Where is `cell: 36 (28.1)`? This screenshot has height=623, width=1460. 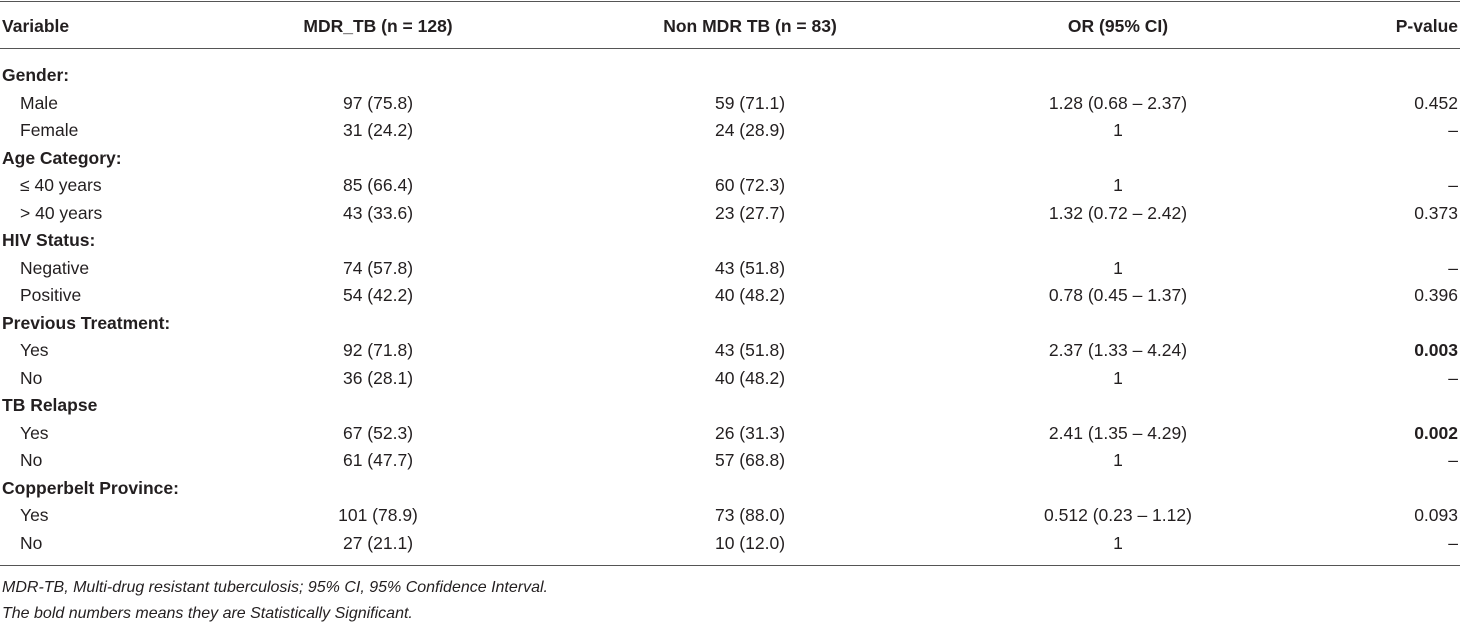 cell: 36 (28.1) is located at coordinates (378, 377).